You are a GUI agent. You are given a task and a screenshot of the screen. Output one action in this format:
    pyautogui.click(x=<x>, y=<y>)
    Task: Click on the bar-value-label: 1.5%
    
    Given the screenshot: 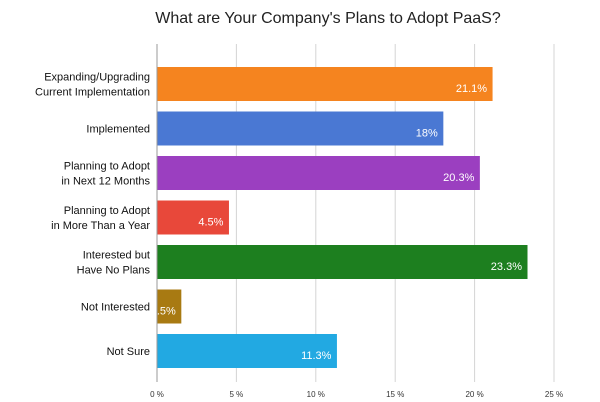 What is the action you would take?
    pyautogui.click(x=163, y=312)
    